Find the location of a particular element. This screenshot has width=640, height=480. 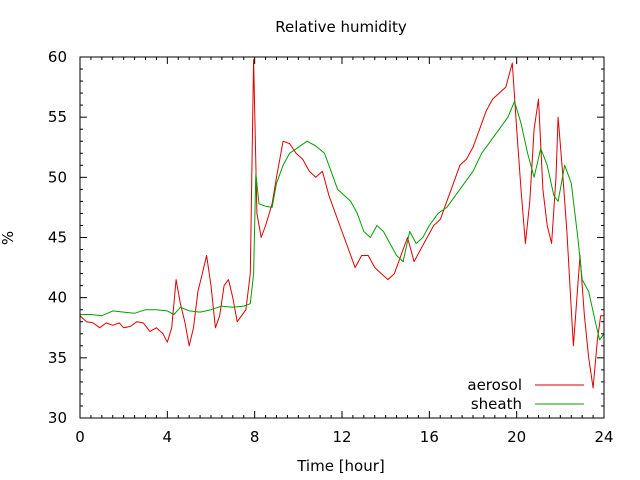

legend-label-sheath: sheath is located at coordinates (496, 404).